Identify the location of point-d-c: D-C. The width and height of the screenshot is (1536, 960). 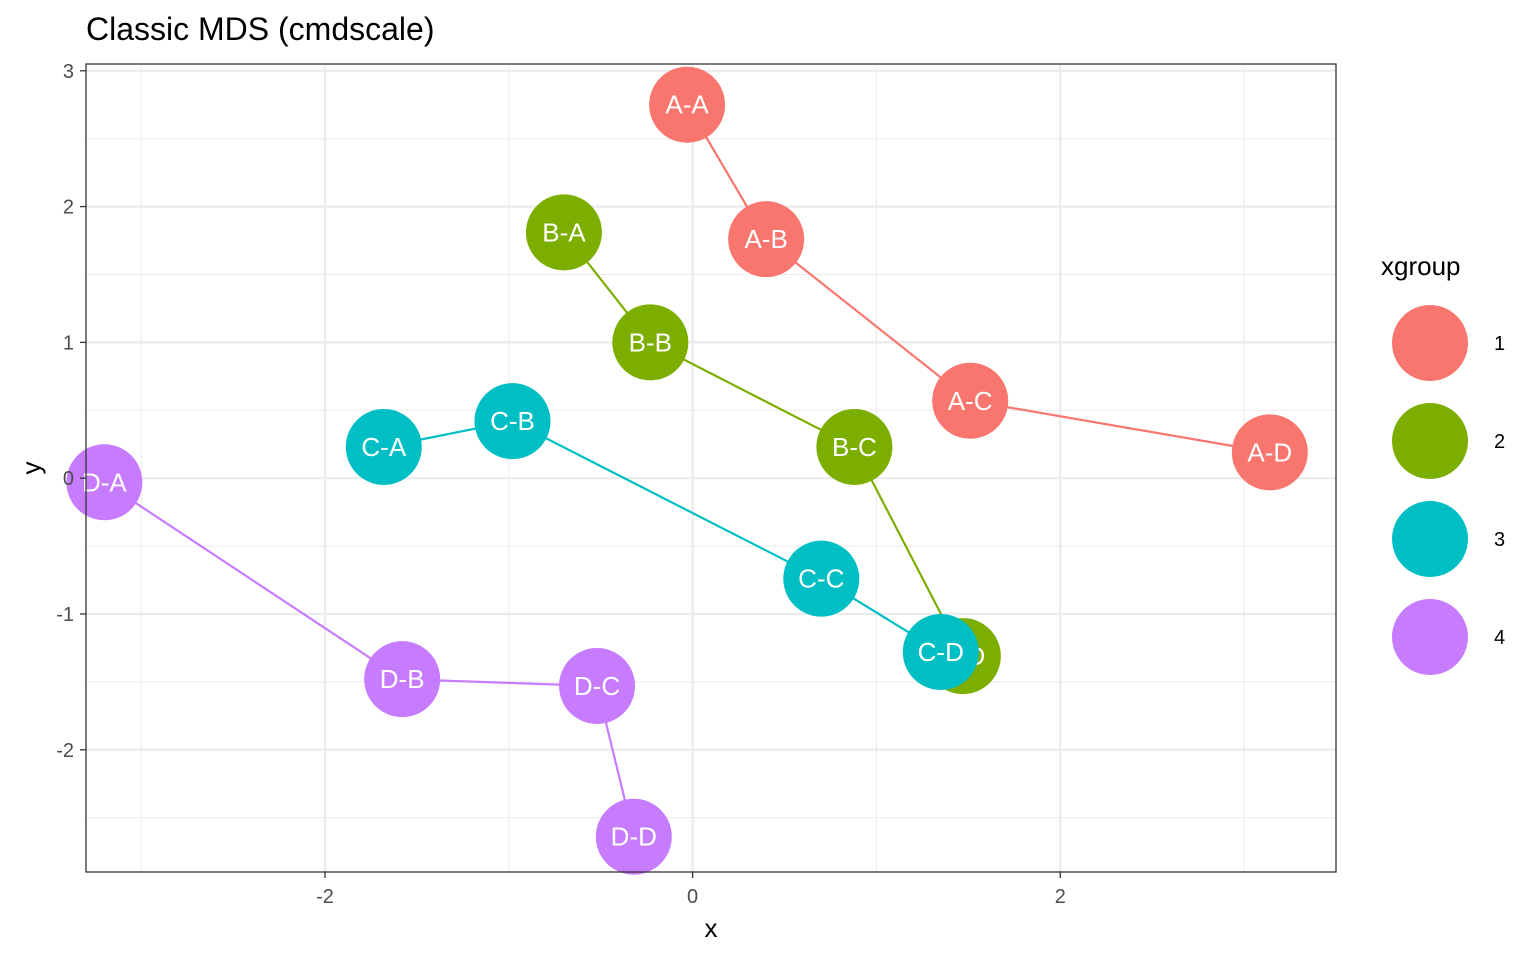
(597, 685).